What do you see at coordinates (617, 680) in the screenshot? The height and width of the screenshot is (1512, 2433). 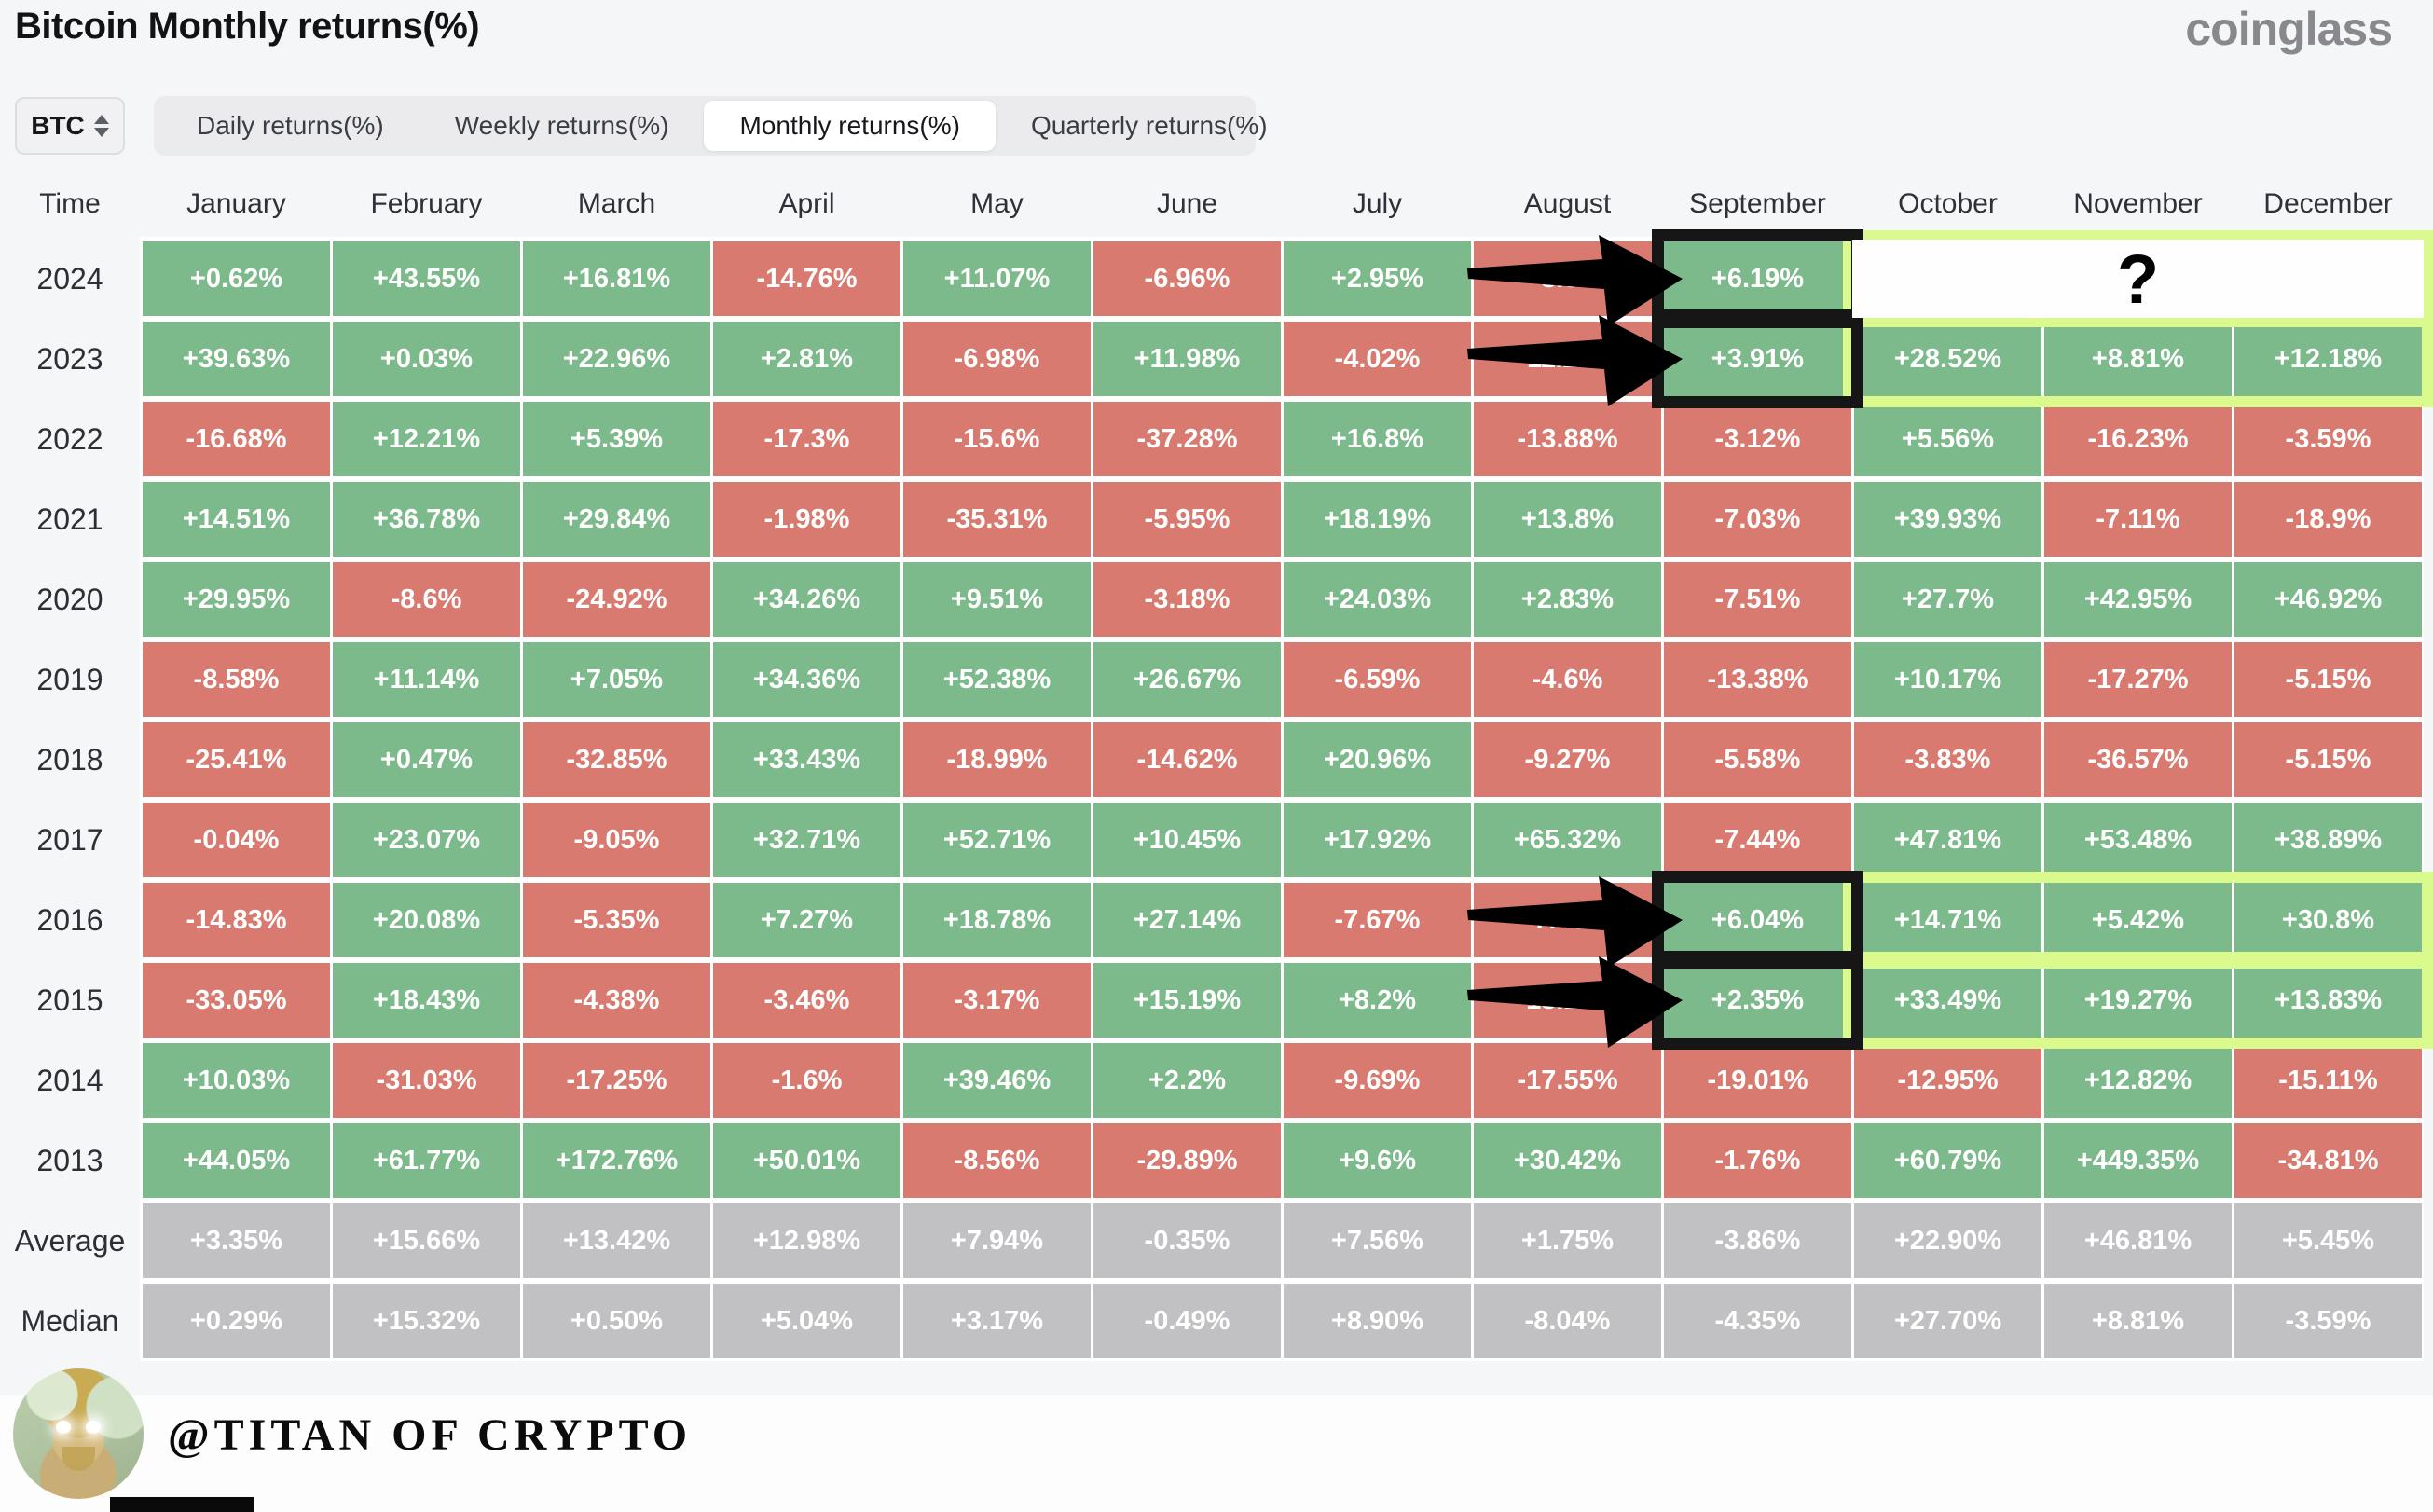 I see `return-cell: +7.05%` at bounding box center [617, 680].